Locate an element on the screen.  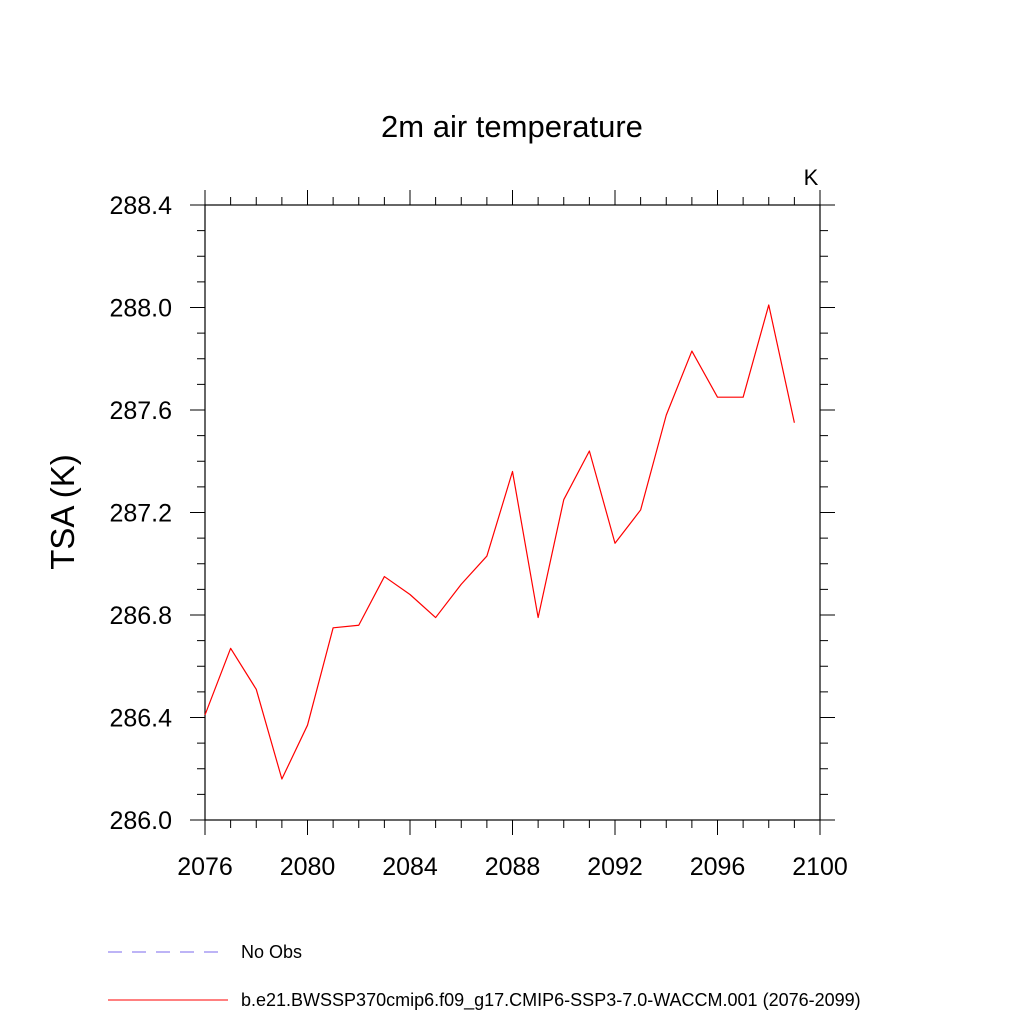
y-tick-label: 286.8 is located at coordinates (140, 616).